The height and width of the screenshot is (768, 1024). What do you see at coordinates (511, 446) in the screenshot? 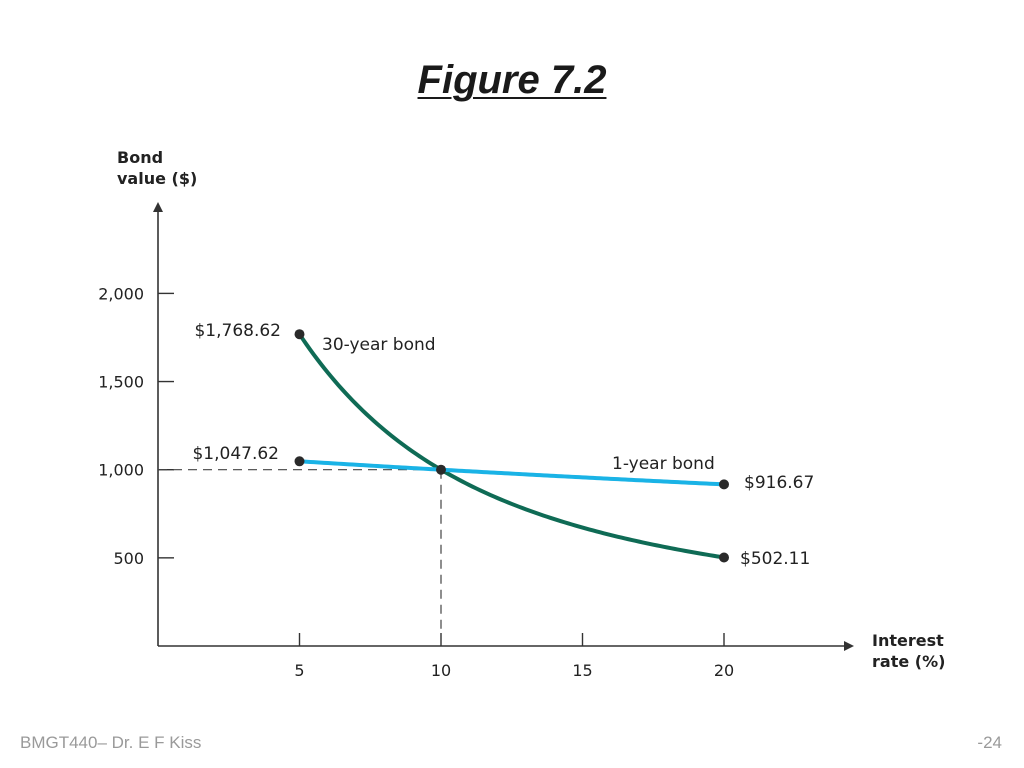
I see `series-line-30-year-bond` at bounding box center [511, 446].